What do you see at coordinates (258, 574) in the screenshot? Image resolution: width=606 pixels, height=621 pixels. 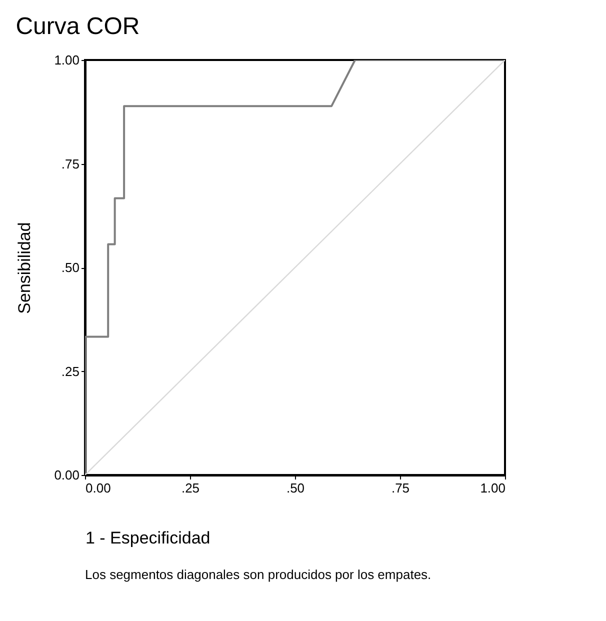 I see `text: Los segmentos diagonales son producidos por los empates.` at bounding box center [258, 574].